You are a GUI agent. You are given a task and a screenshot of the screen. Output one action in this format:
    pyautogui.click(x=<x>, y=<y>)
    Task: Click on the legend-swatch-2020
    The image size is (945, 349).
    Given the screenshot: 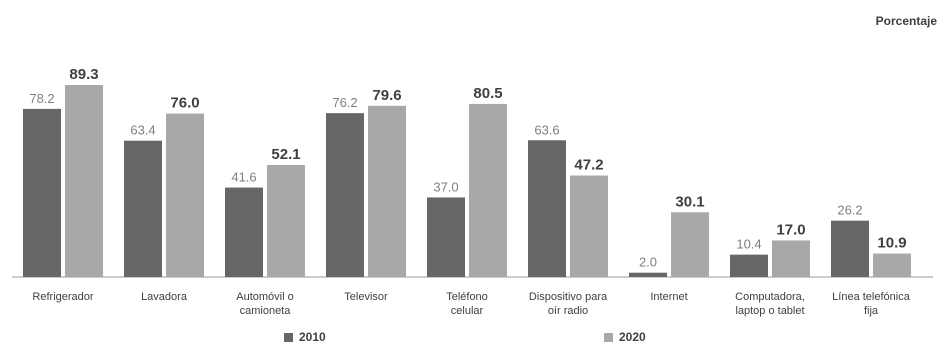 What is the action you would take?
    pyautogui.click(x=608, y=337)
    